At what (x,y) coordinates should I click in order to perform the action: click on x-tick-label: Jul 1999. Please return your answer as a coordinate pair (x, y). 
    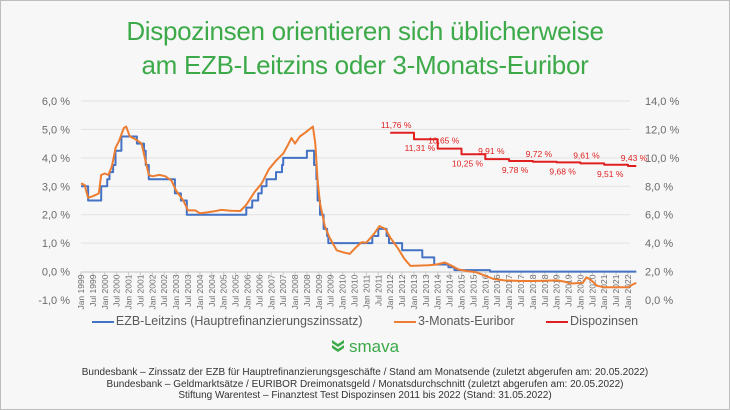
    Looking at the image, I should click on (93, 290).